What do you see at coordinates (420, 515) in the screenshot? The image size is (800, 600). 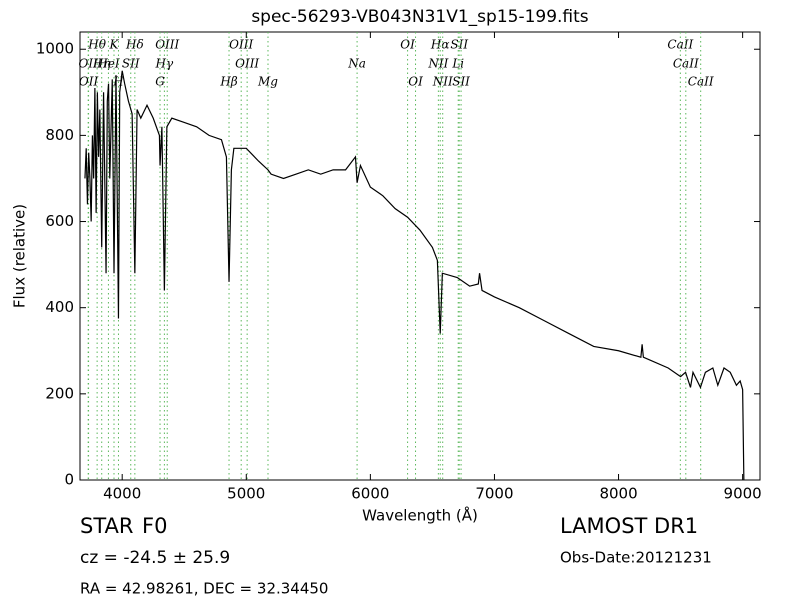 I see `x-axis-label: Wavelength (Å)` at bounding box center [420, 515].